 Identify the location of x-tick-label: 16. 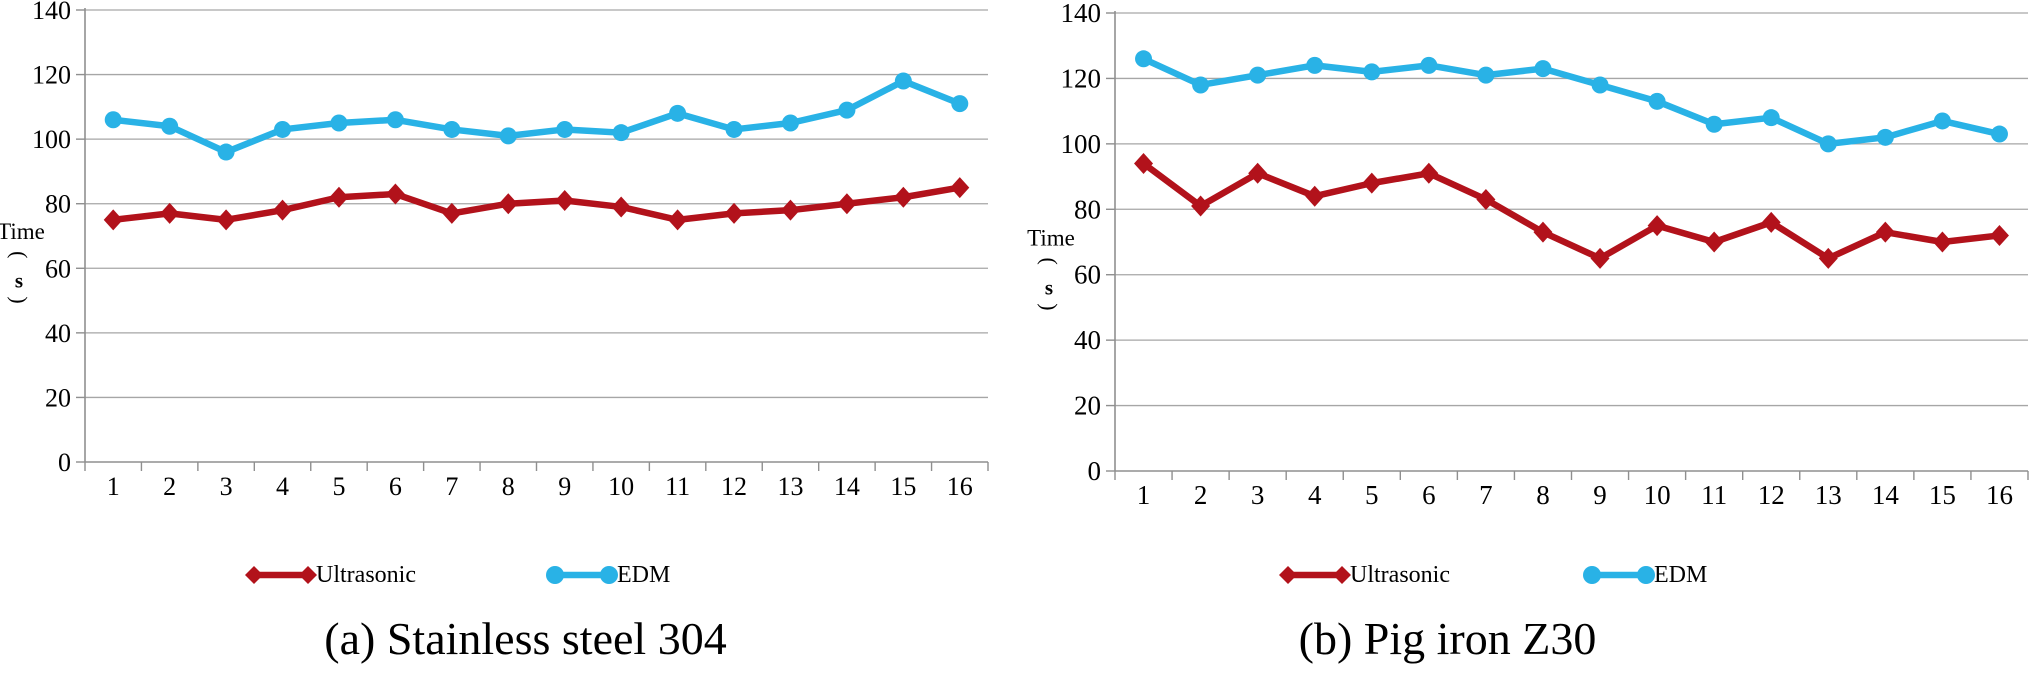
(960, 486).